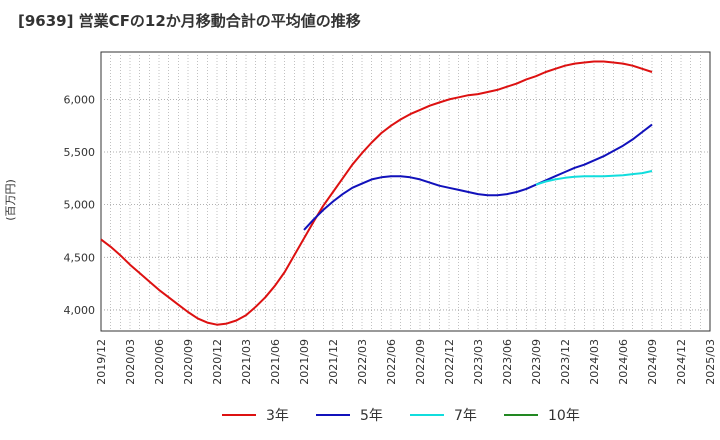  What do you see at coordinates (420, 362) in the screenshot?
I see `x-tick-label: 2022/09` at bounding box center [420, 362].